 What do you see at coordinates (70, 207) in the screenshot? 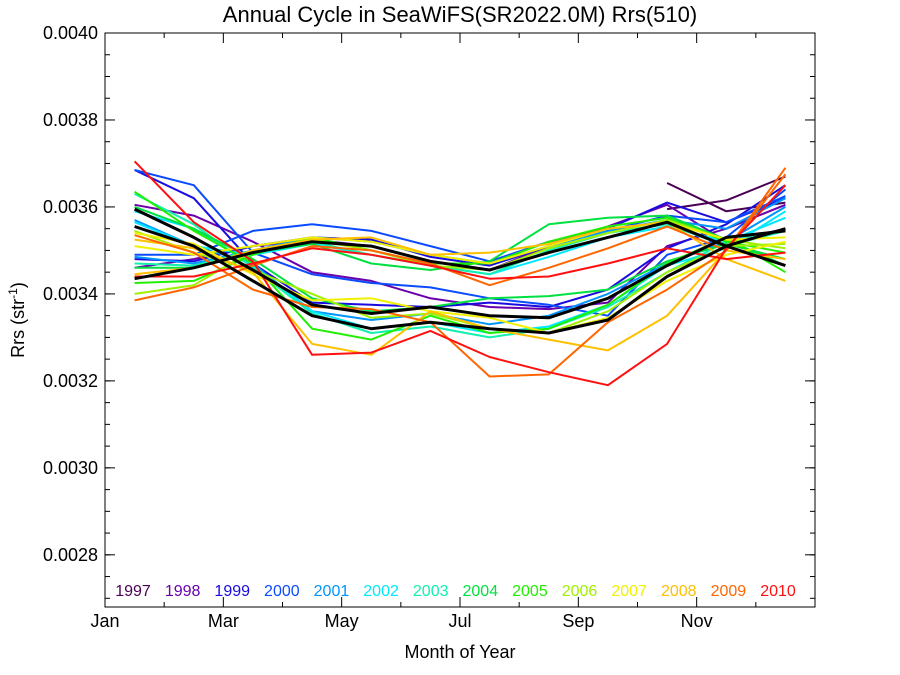
I see `y-tick-label: 0.0036` at bounding box center [70, 207].